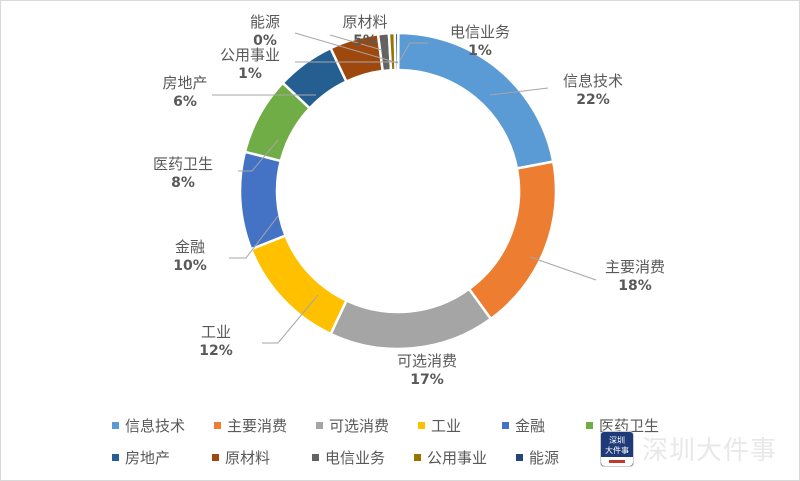 Image resolution: width=800 pixels, height=481 pixels. Describe the element at coordinates (635, 277) in the screenshot. I see `label-consumer-staples: 主要消费 18%` at that location.